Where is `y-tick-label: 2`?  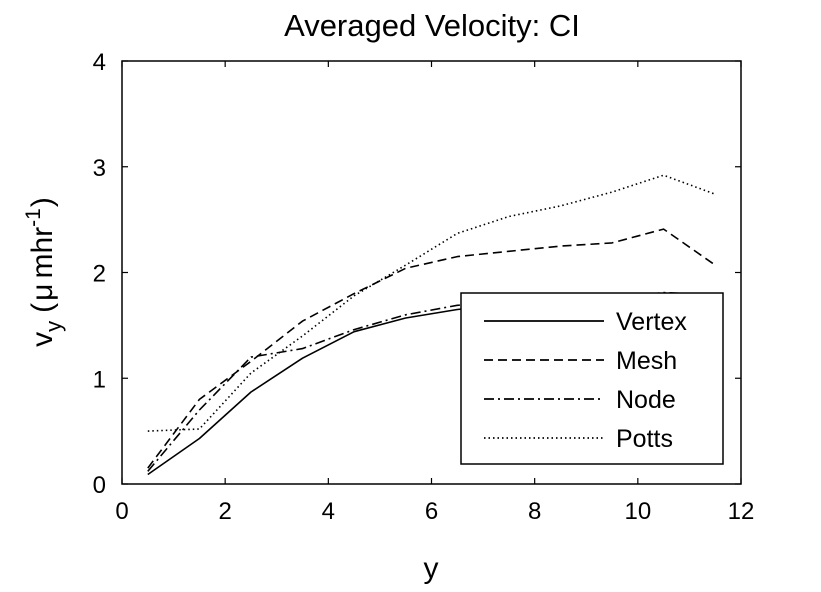 y-tick-label: 2 is located at coordinates (99, 274).